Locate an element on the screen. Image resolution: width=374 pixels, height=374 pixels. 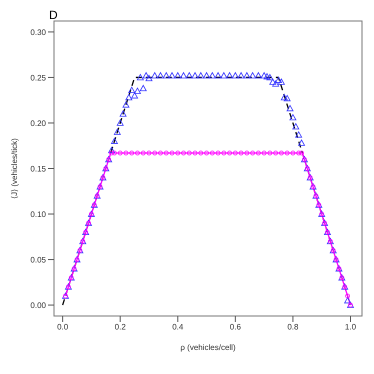
x-tick-label: 0.2 is located at coordinates (120, 327).